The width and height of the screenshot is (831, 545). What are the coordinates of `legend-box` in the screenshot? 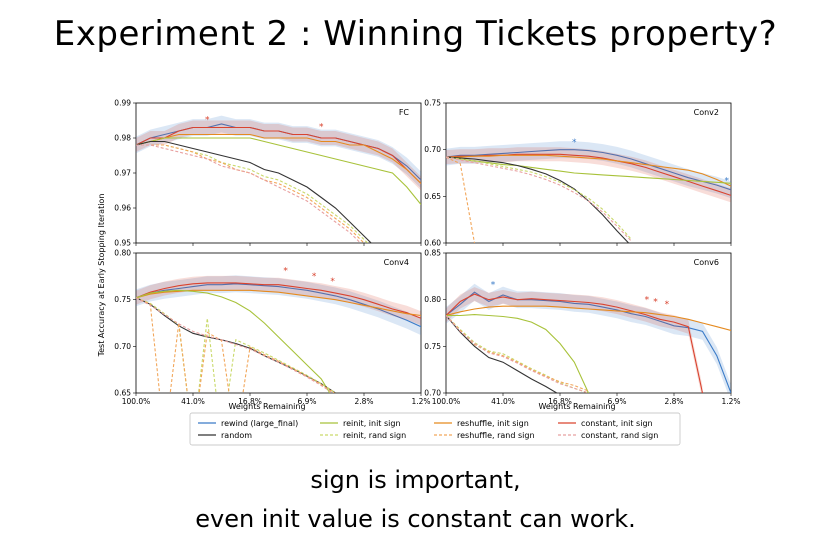 It's located at (435, 429).